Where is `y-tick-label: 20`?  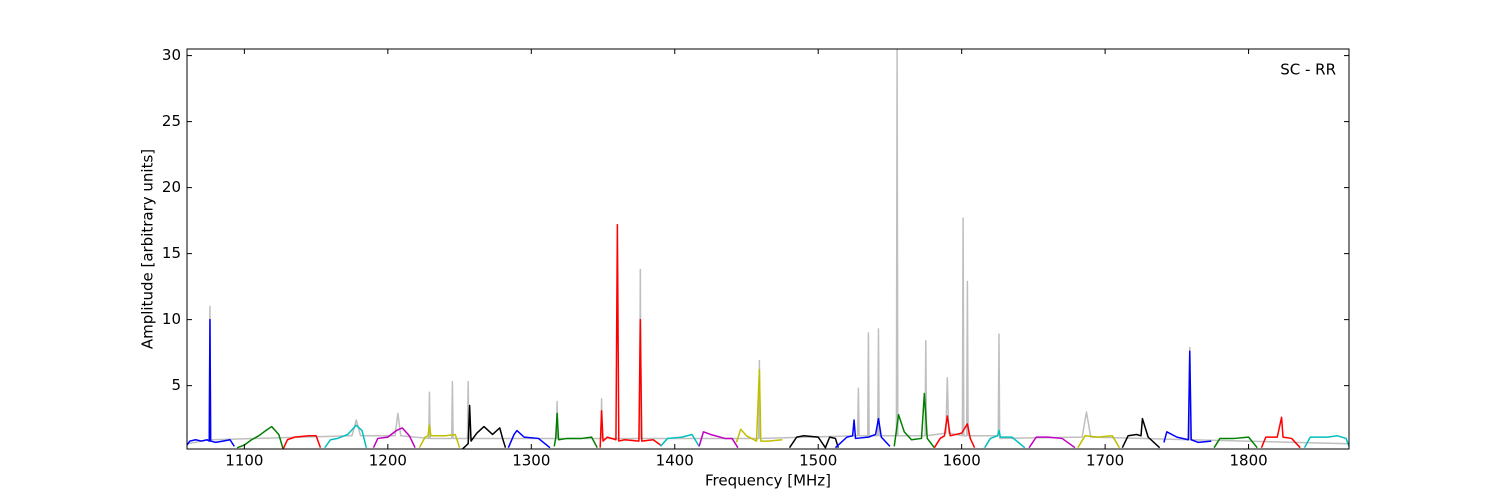 y-tick-label: 20 is located at coordinates (171, 187).